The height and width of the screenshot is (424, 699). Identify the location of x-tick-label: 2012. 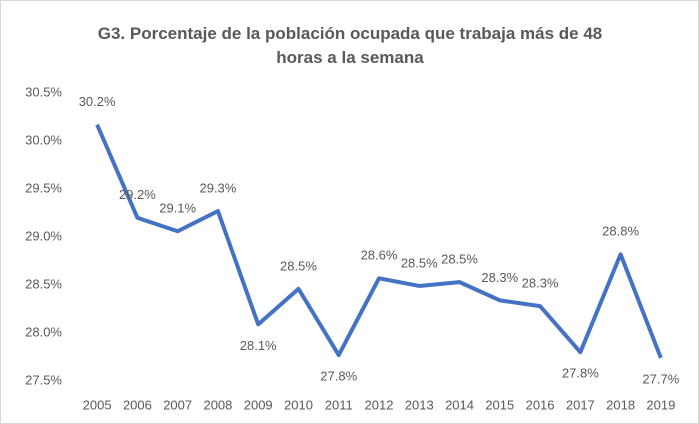
(379, 404).